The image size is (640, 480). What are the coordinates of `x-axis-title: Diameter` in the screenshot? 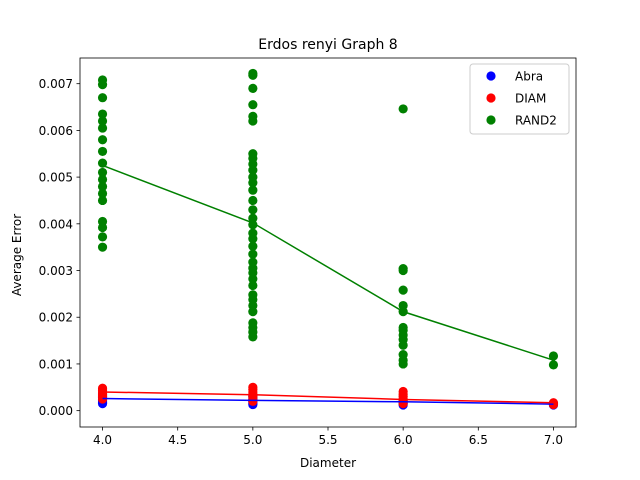 It's located at (328, 463).